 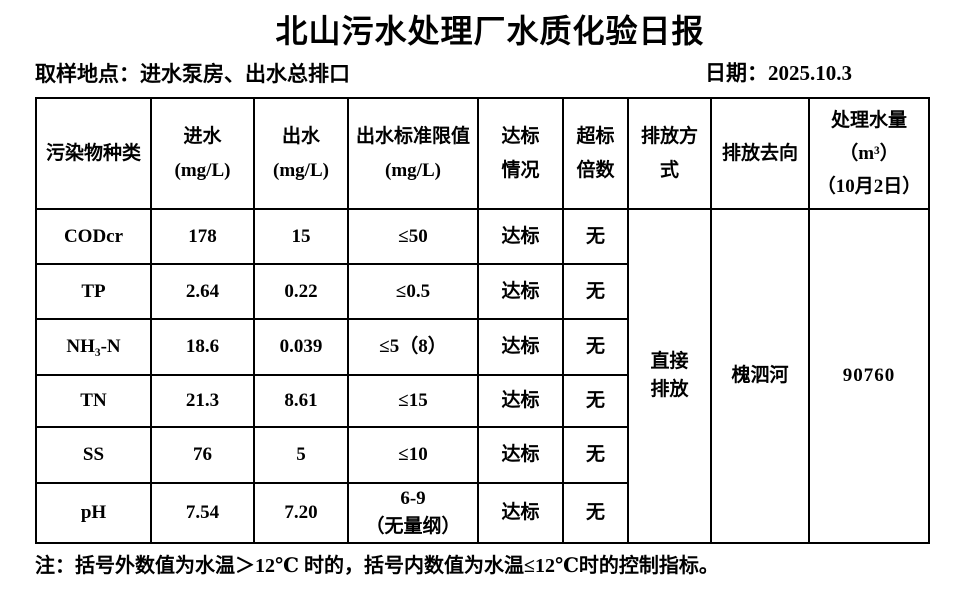 I want to click on table-row-nh3n: NH₃-N 18.6 0.039 ≤5（8） 达标 无, so click(x=482, y=347).